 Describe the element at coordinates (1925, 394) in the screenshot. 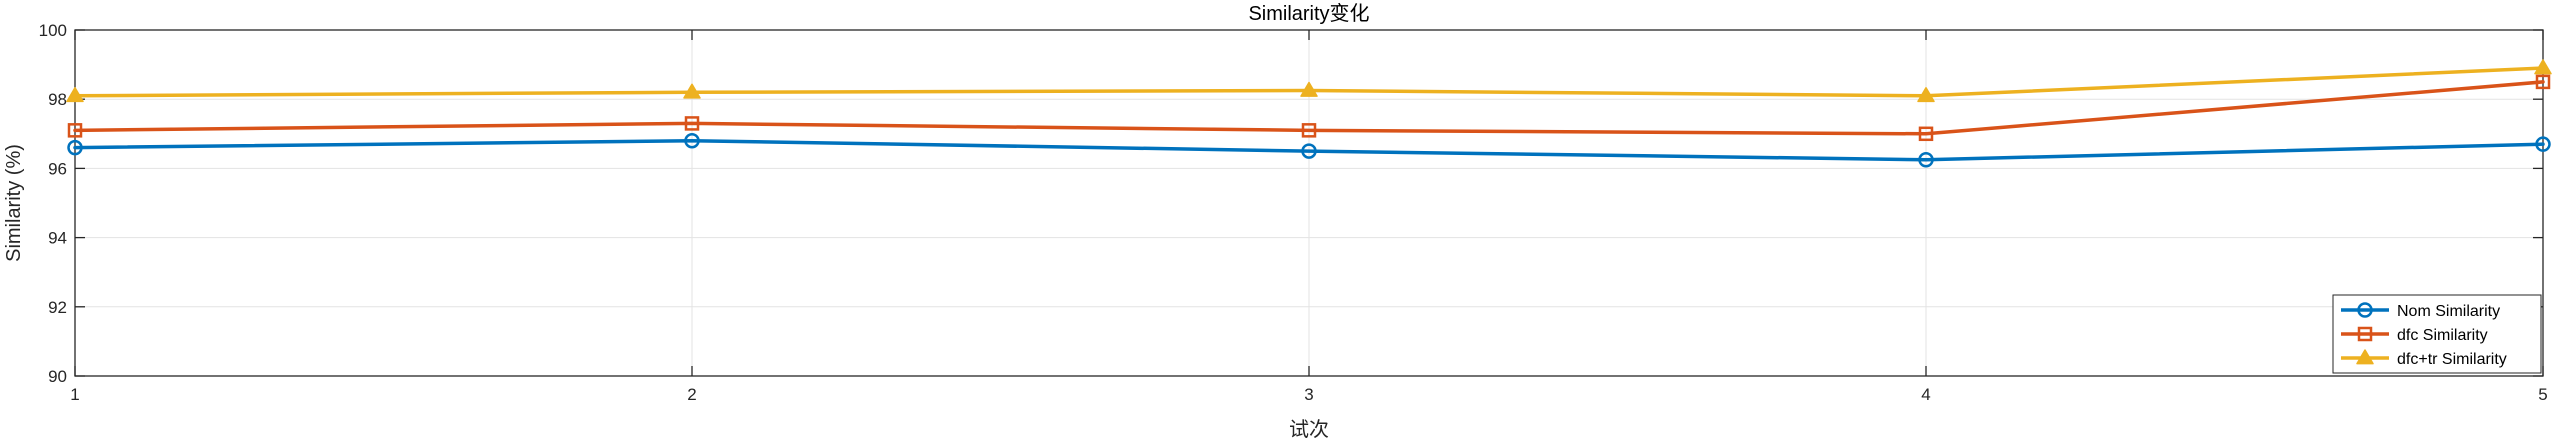

I see `x-tick-label: 4` at that location.